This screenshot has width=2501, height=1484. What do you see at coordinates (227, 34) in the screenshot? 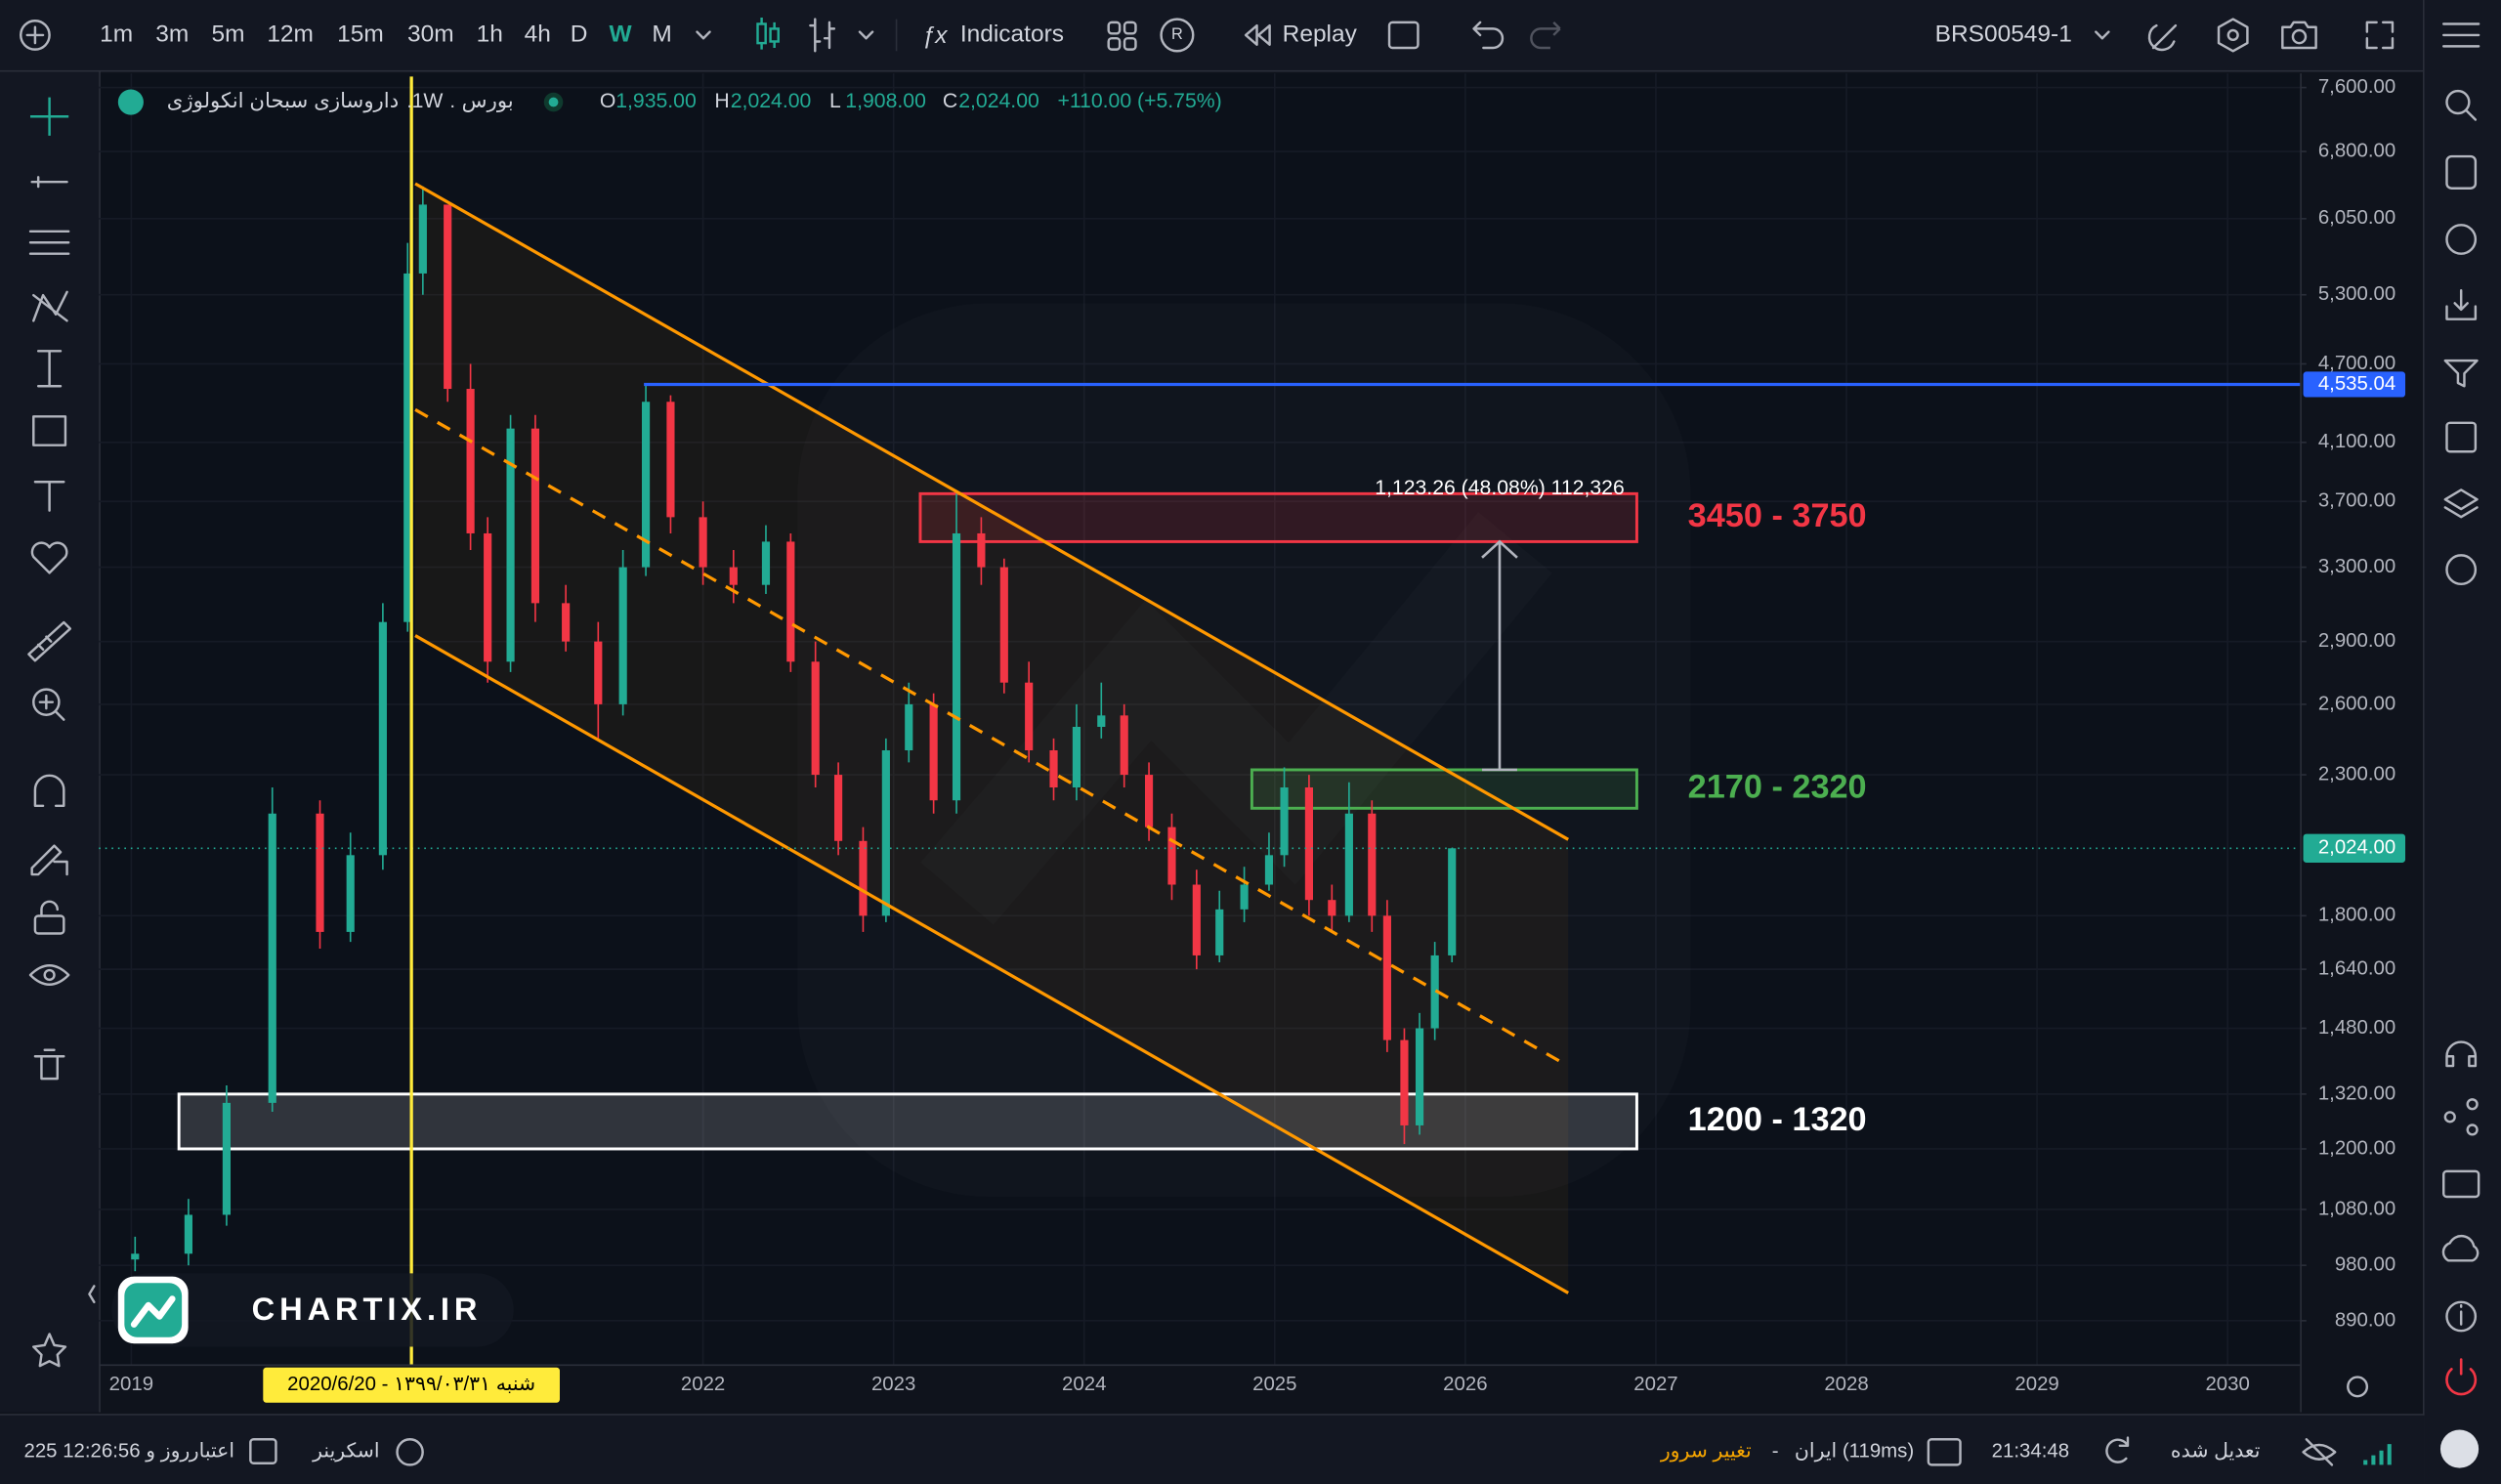
I see `timeframe: 5m` at bounding box center [227, 34].